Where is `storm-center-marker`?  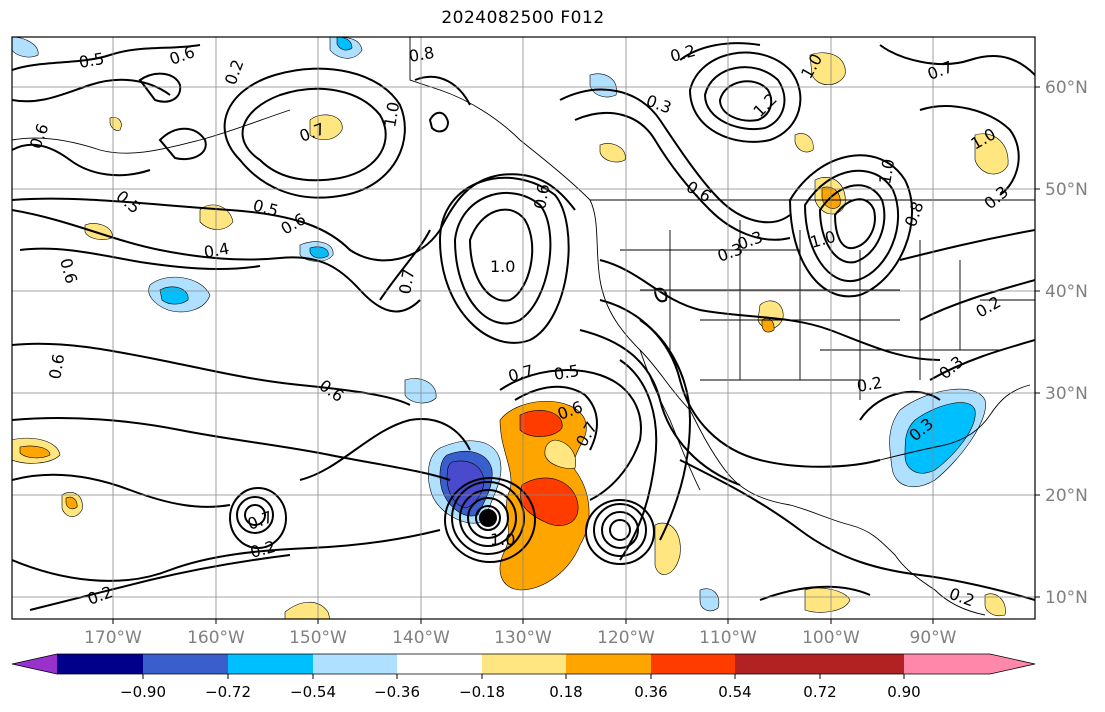 storm-center-marker is located at coordinates (488, 518).